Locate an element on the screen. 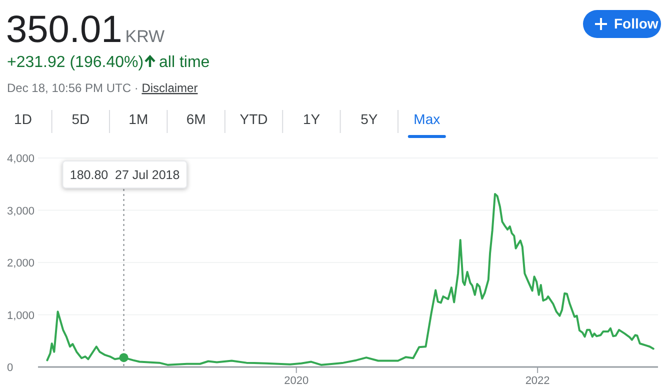  text: +231.92 (196.40%) is located at coordinates (75, 62).